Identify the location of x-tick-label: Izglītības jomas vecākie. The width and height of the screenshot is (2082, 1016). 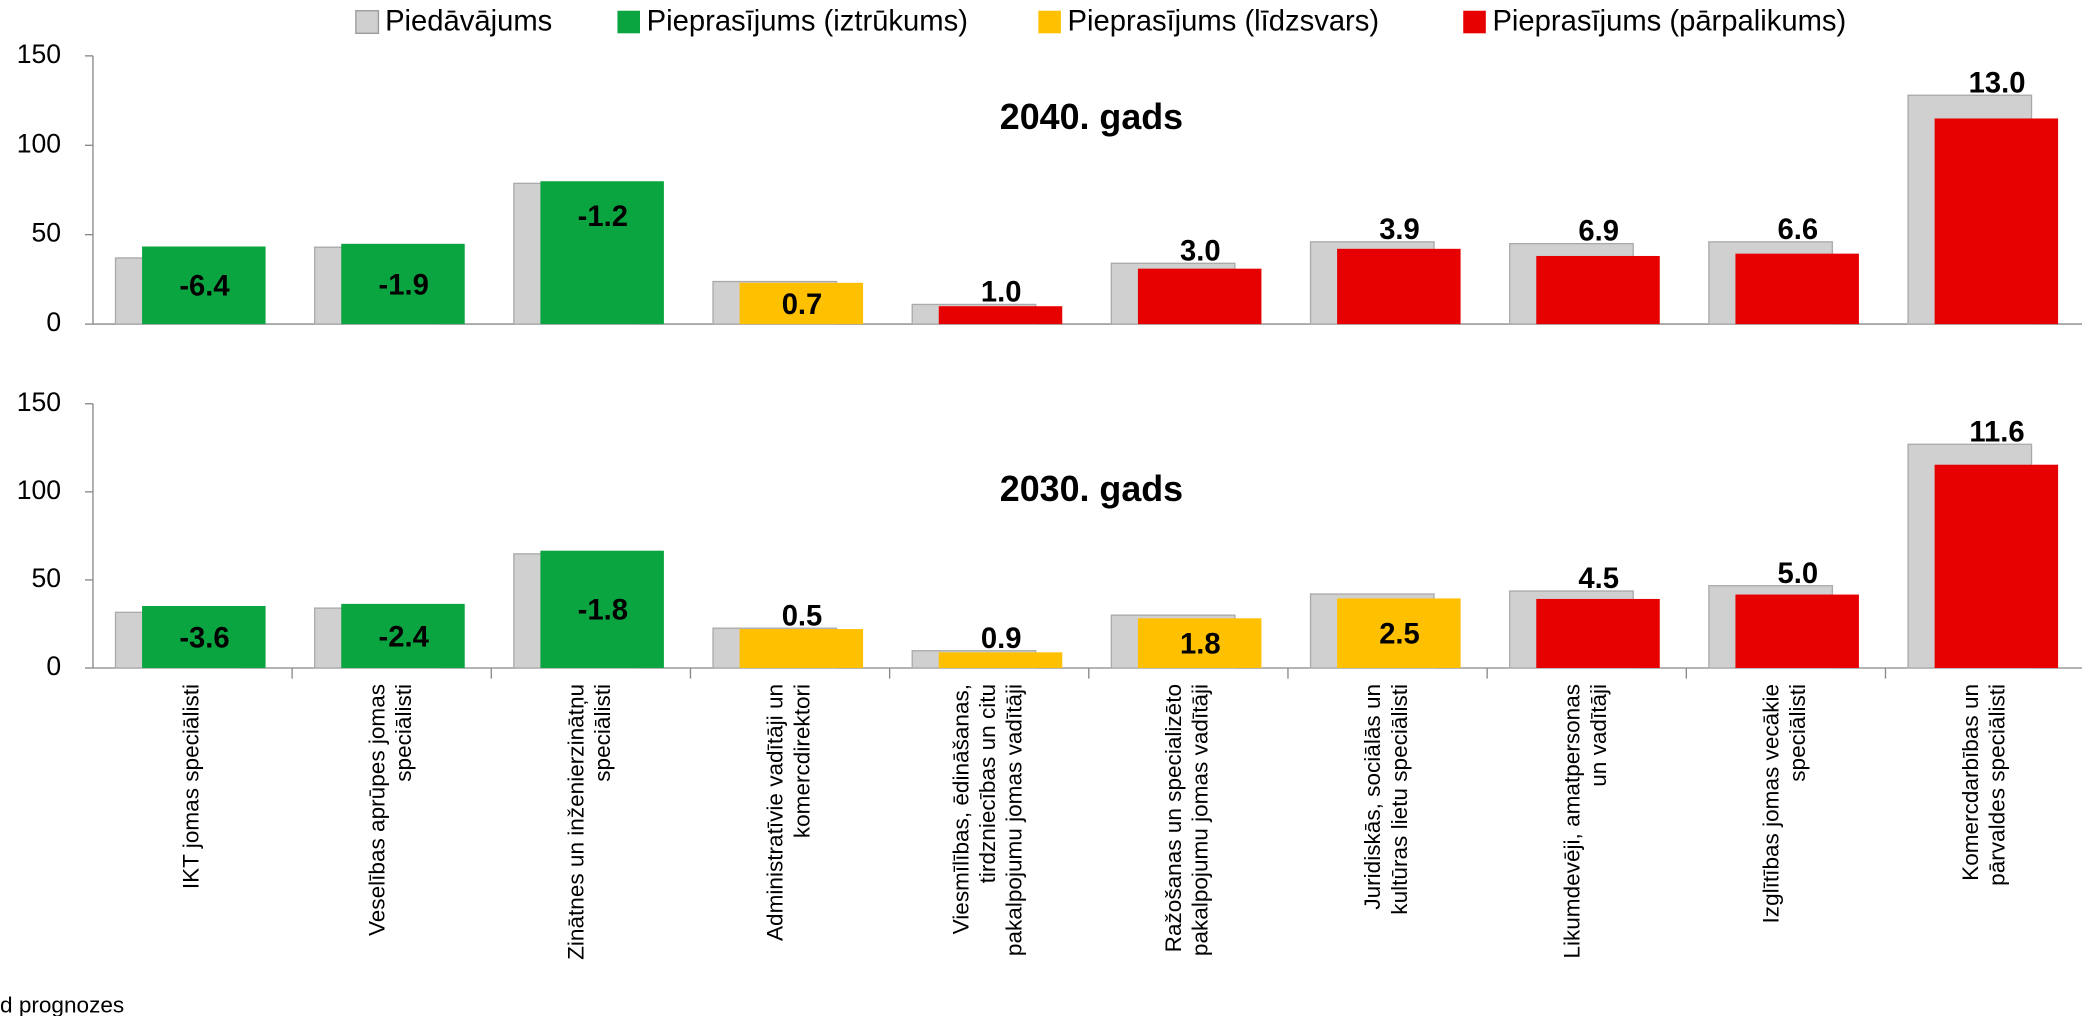
(1771, 804).